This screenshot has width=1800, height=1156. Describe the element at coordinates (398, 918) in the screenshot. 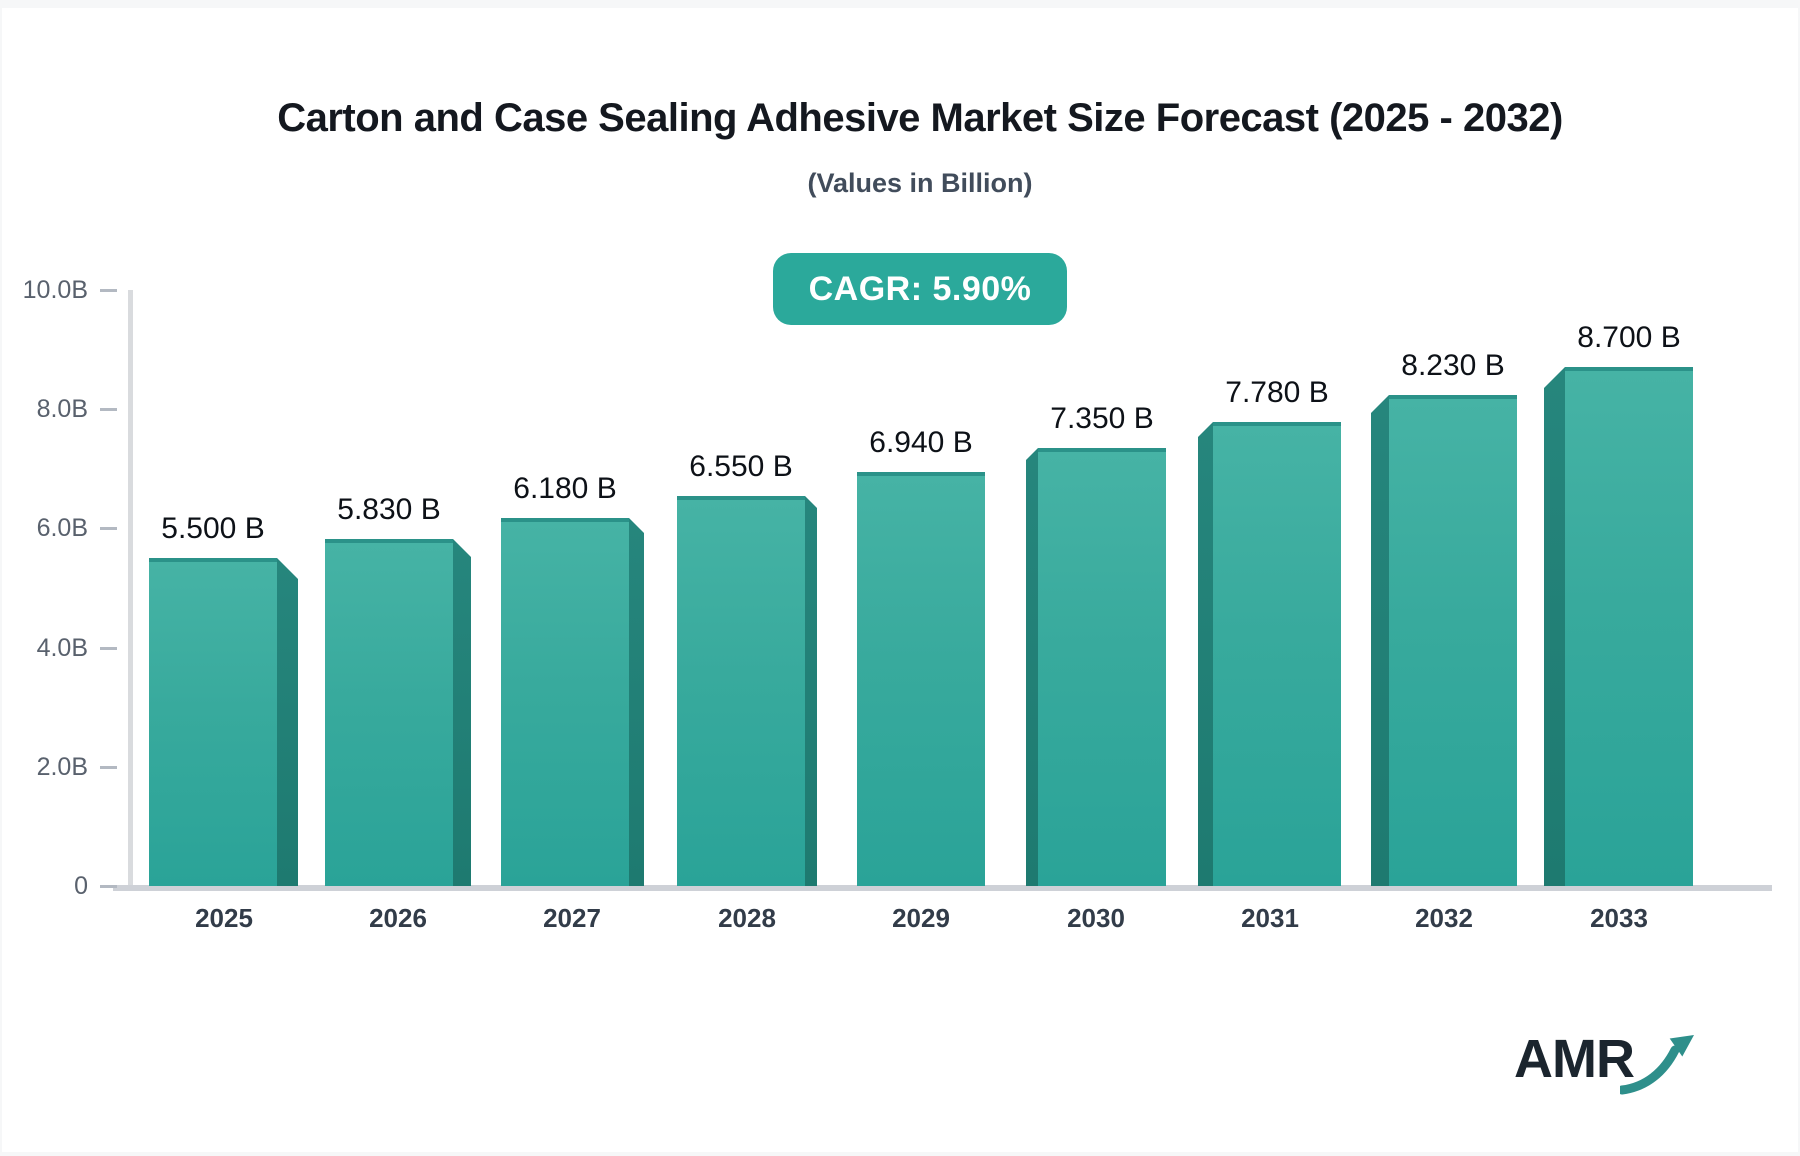

I see `x-axis-label-2026: 2026` at that location.